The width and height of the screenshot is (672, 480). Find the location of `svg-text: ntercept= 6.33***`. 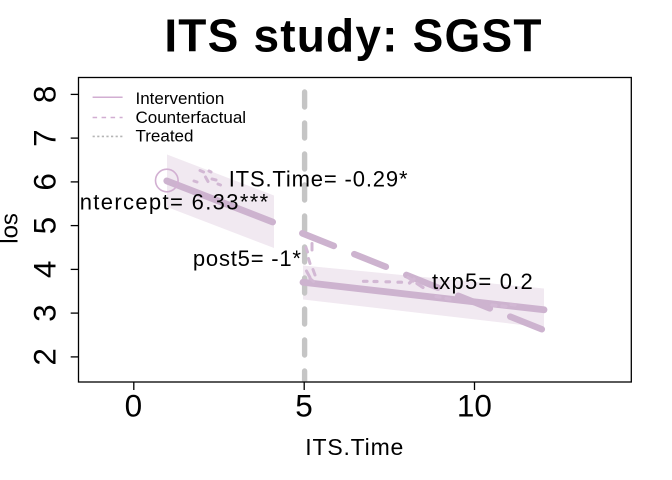

svg-text: ntercept= 6.33*** is located at coordinates (175, 201).